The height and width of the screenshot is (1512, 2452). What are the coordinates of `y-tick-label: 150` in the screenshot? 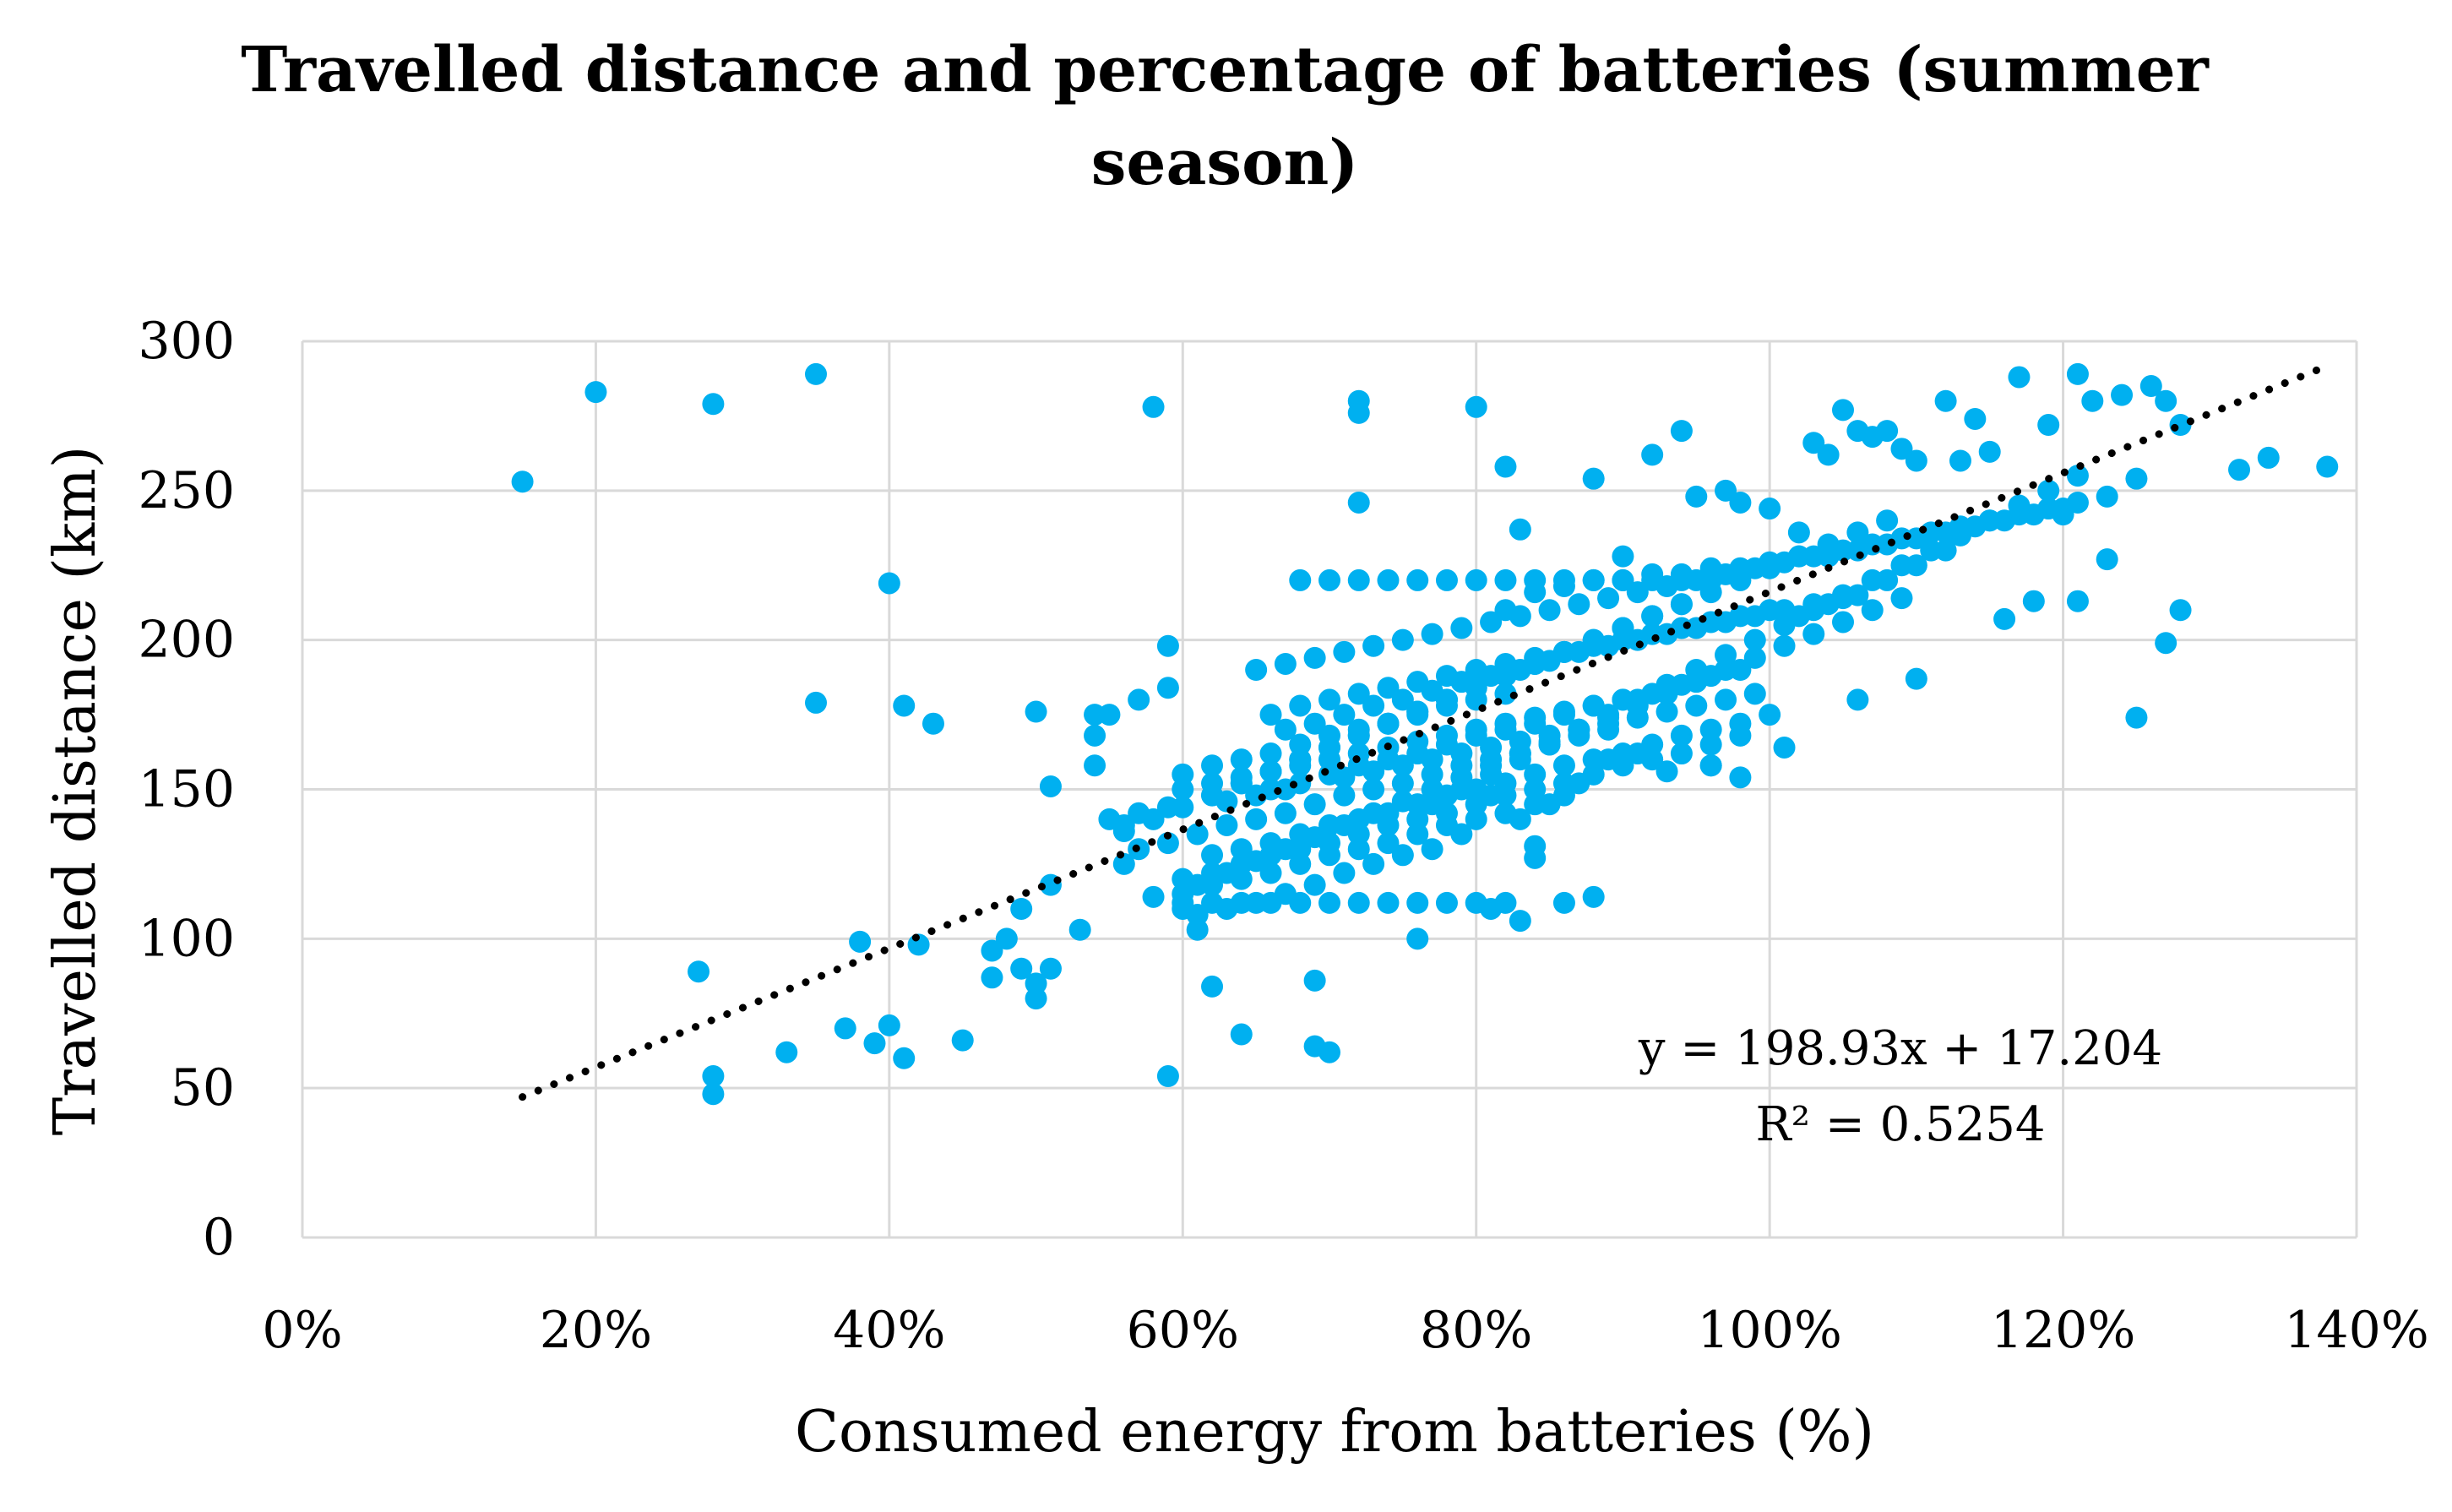 It's located at (186, 789).